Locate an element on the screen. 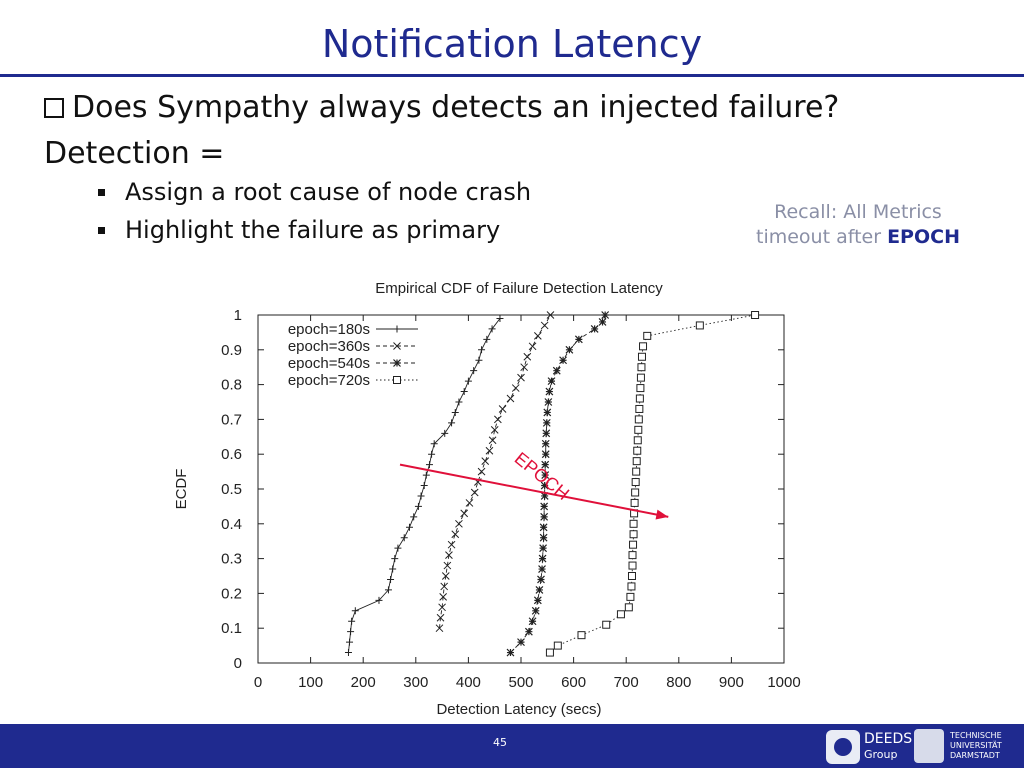  sub-bullet-text: Assign a root cause of node crash is located at coordinates (328, 192).